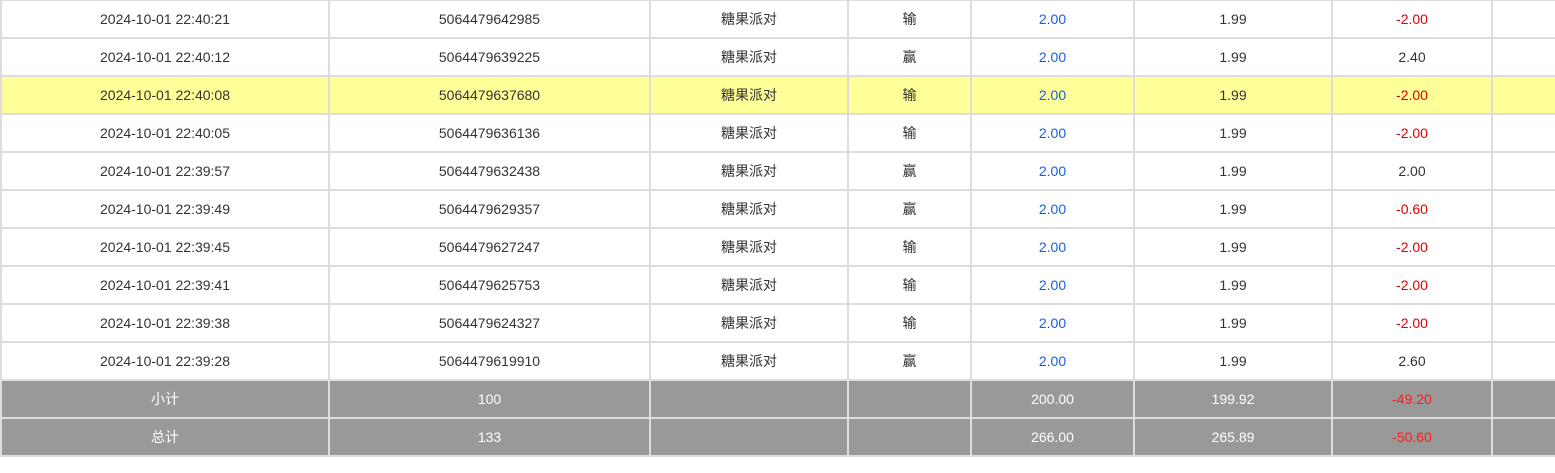 Image resolution: width=1555 pixels, height=473 pixels. Describe the element at coordinates (777, 437) in the screenshot. I see `total-row: 总计 133 266.00 265.89 -50.60` at that location.